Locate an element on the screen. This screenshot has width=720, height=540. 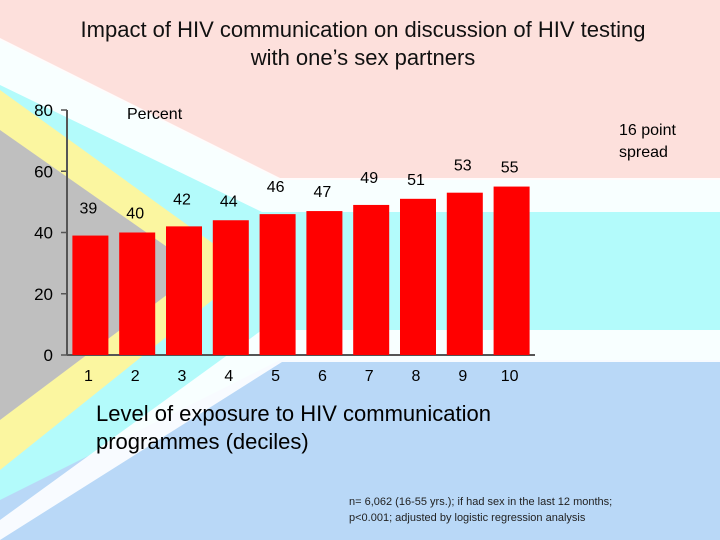
x-tick-label: 2 is located at coordinates (135, 376).